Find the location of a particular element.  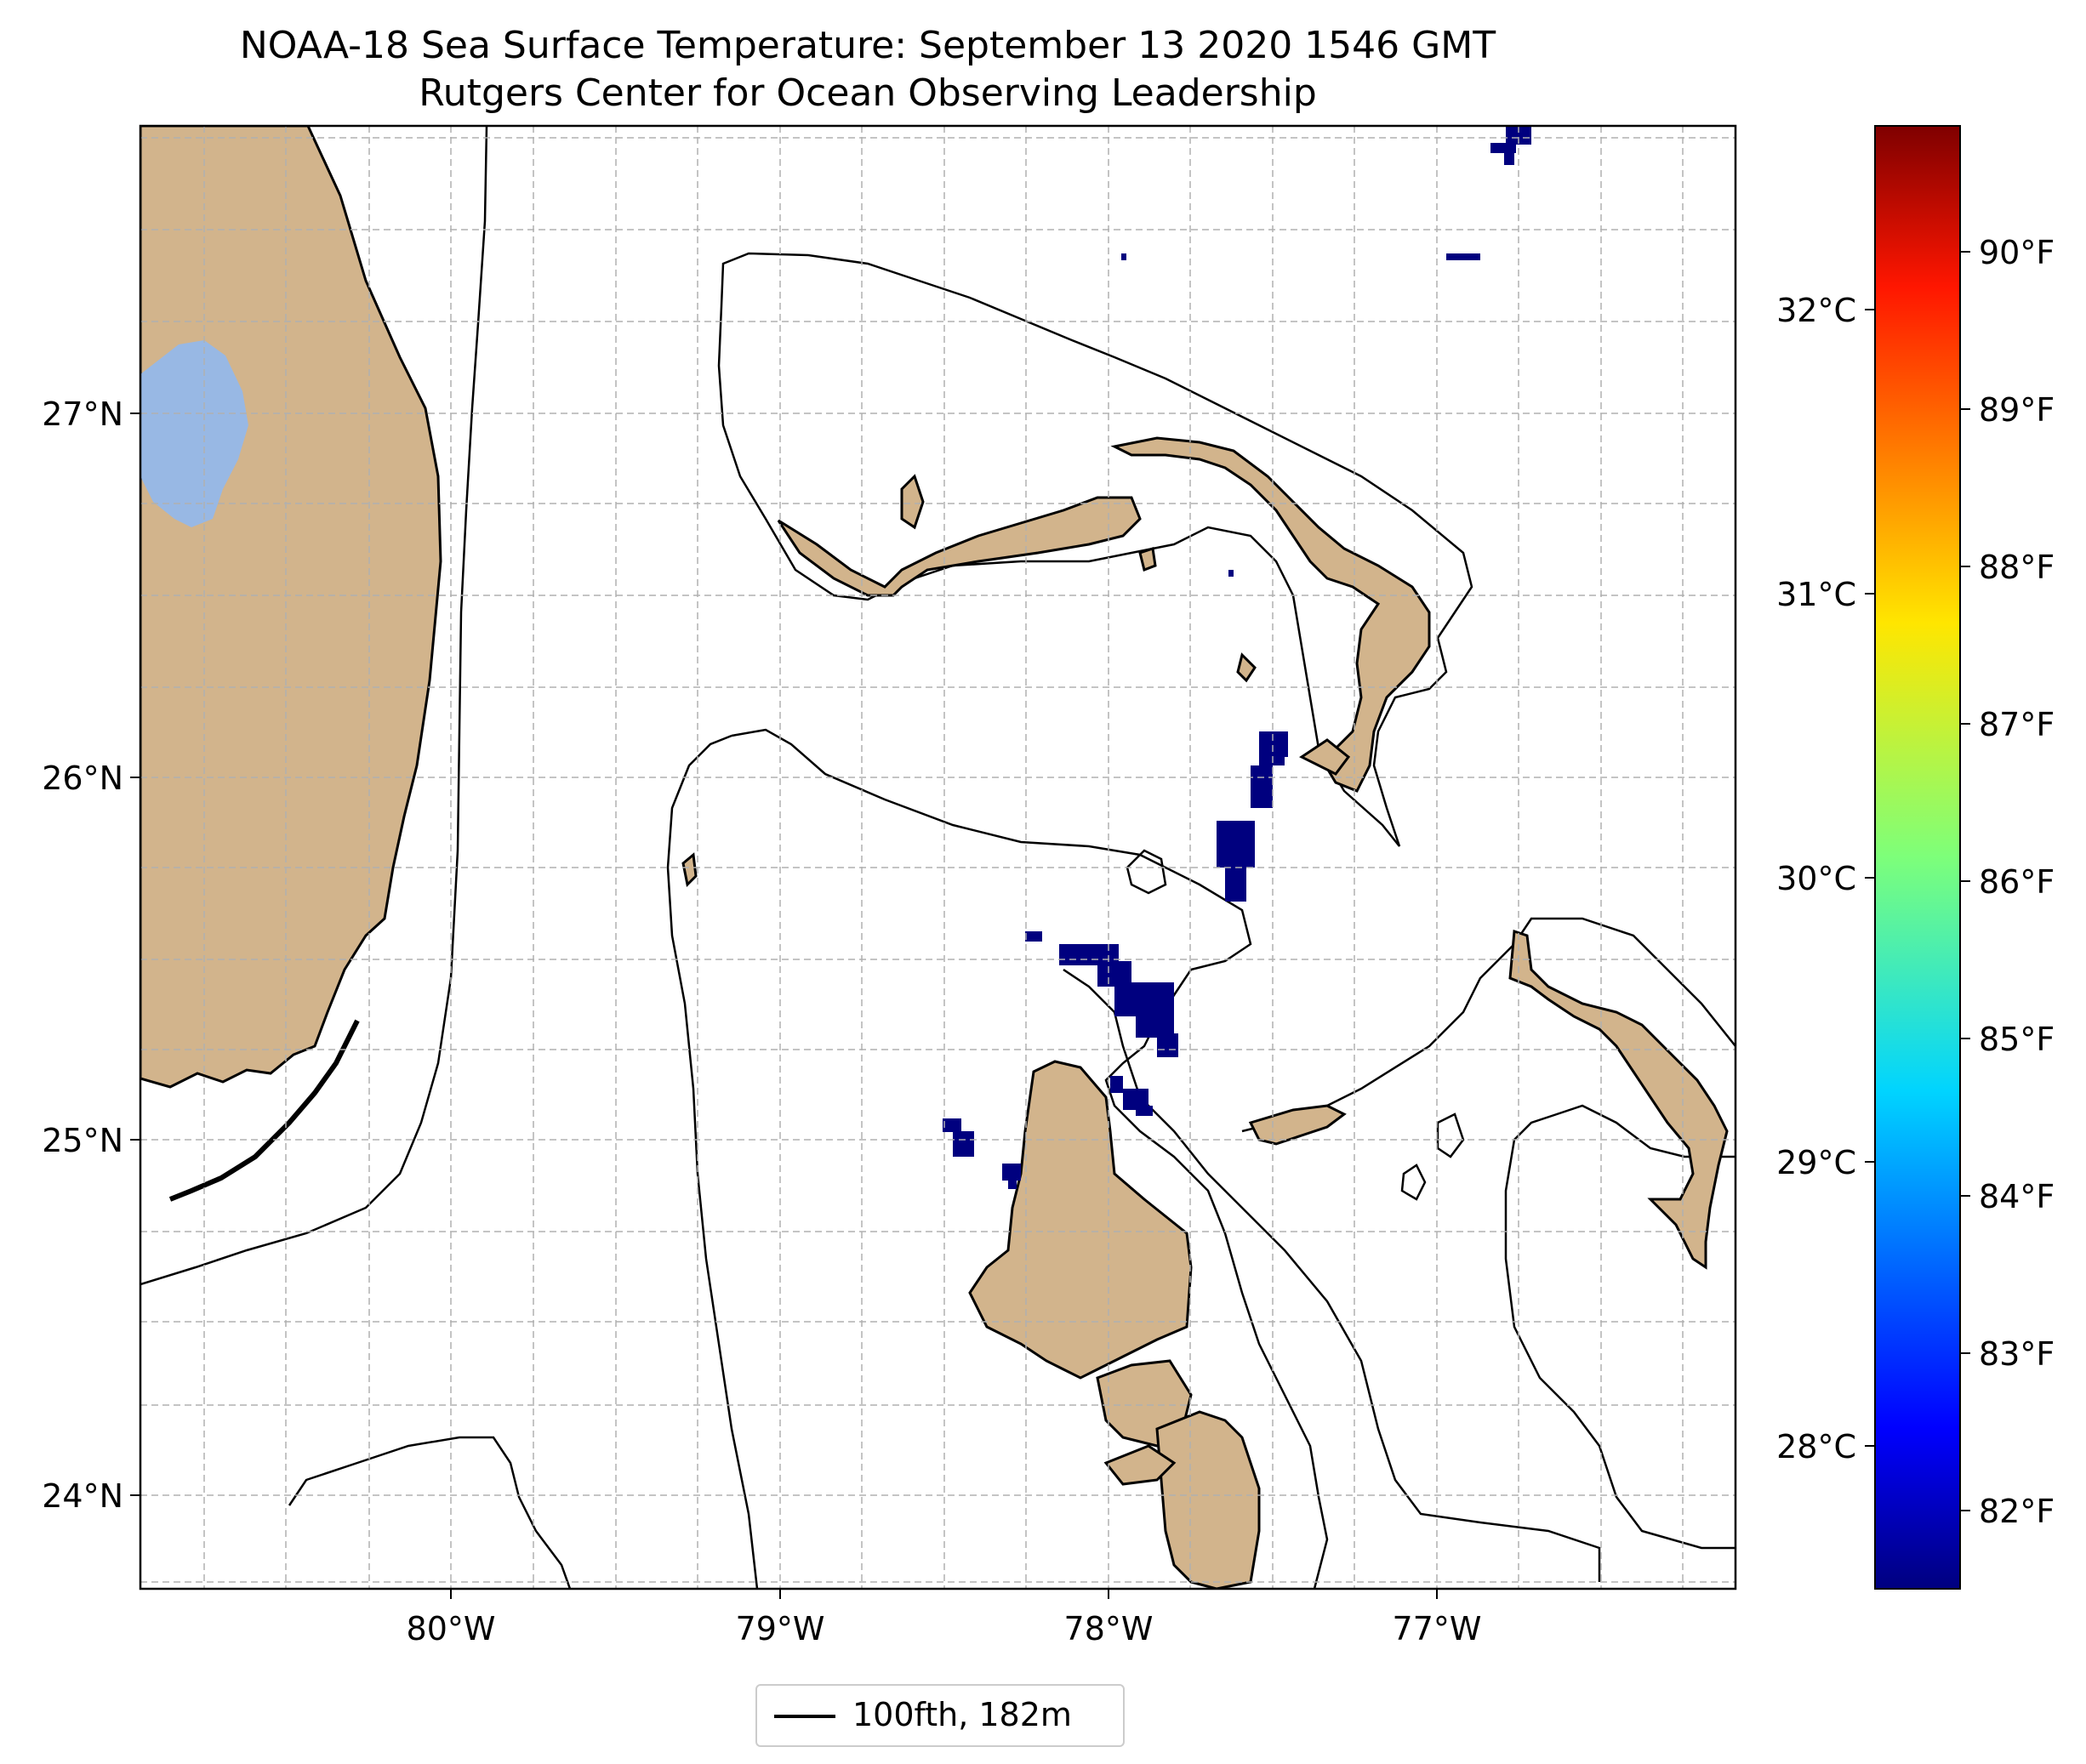

legend-line-swatch is located at coordinates (804, 1716).